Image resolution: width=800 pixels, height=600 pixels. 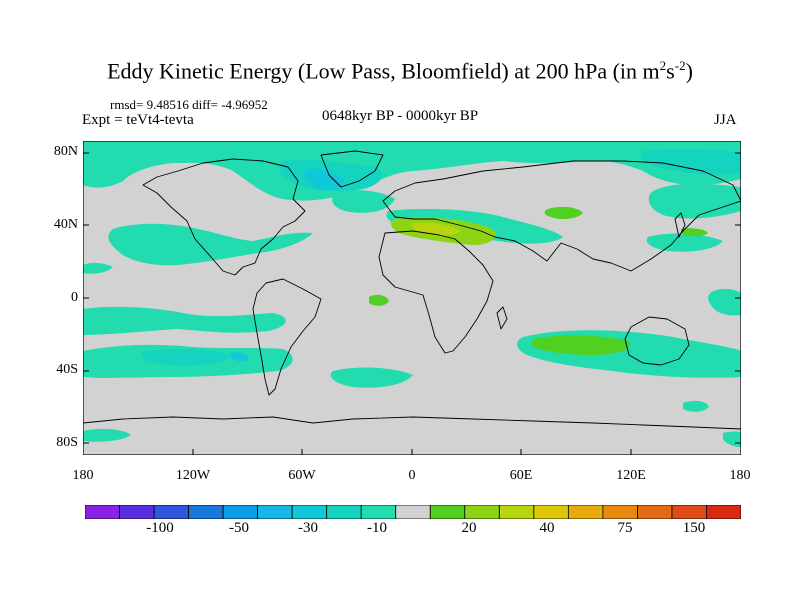 I want to click on colorbar, so click(x=413, y=512).